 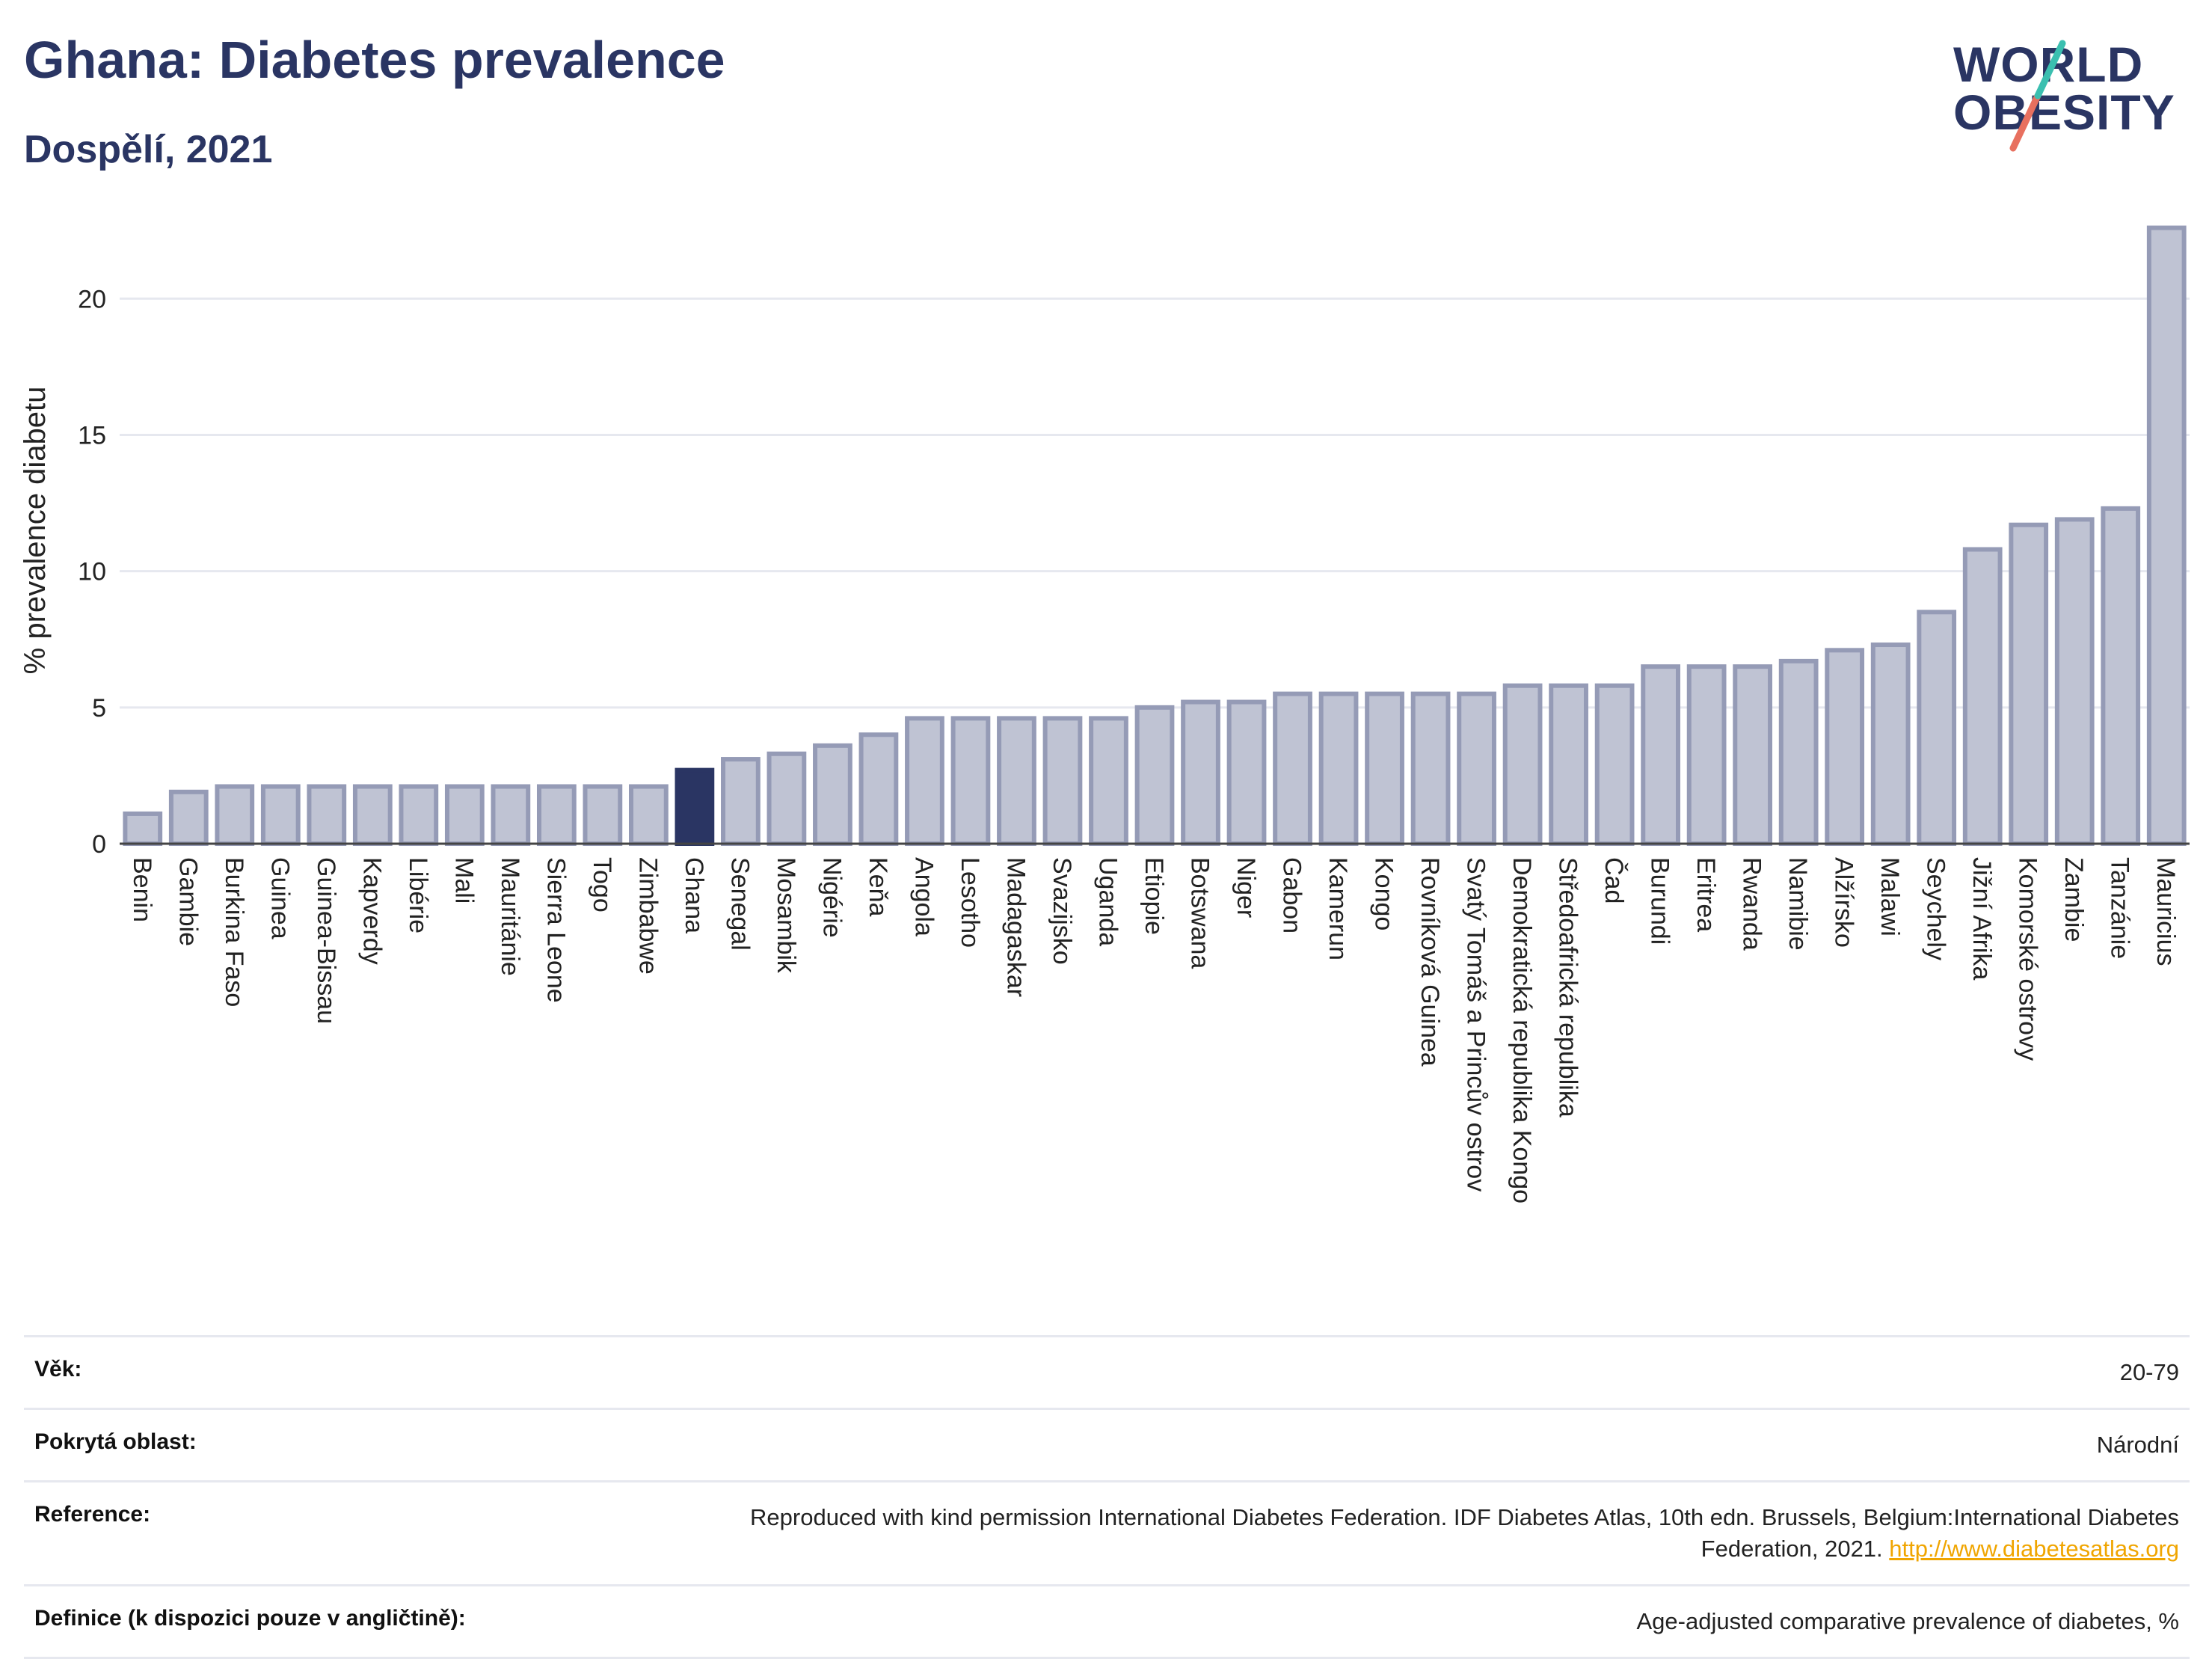 I want to click on x-tick-label: Burkina Faso, so click(x=234, y=932).